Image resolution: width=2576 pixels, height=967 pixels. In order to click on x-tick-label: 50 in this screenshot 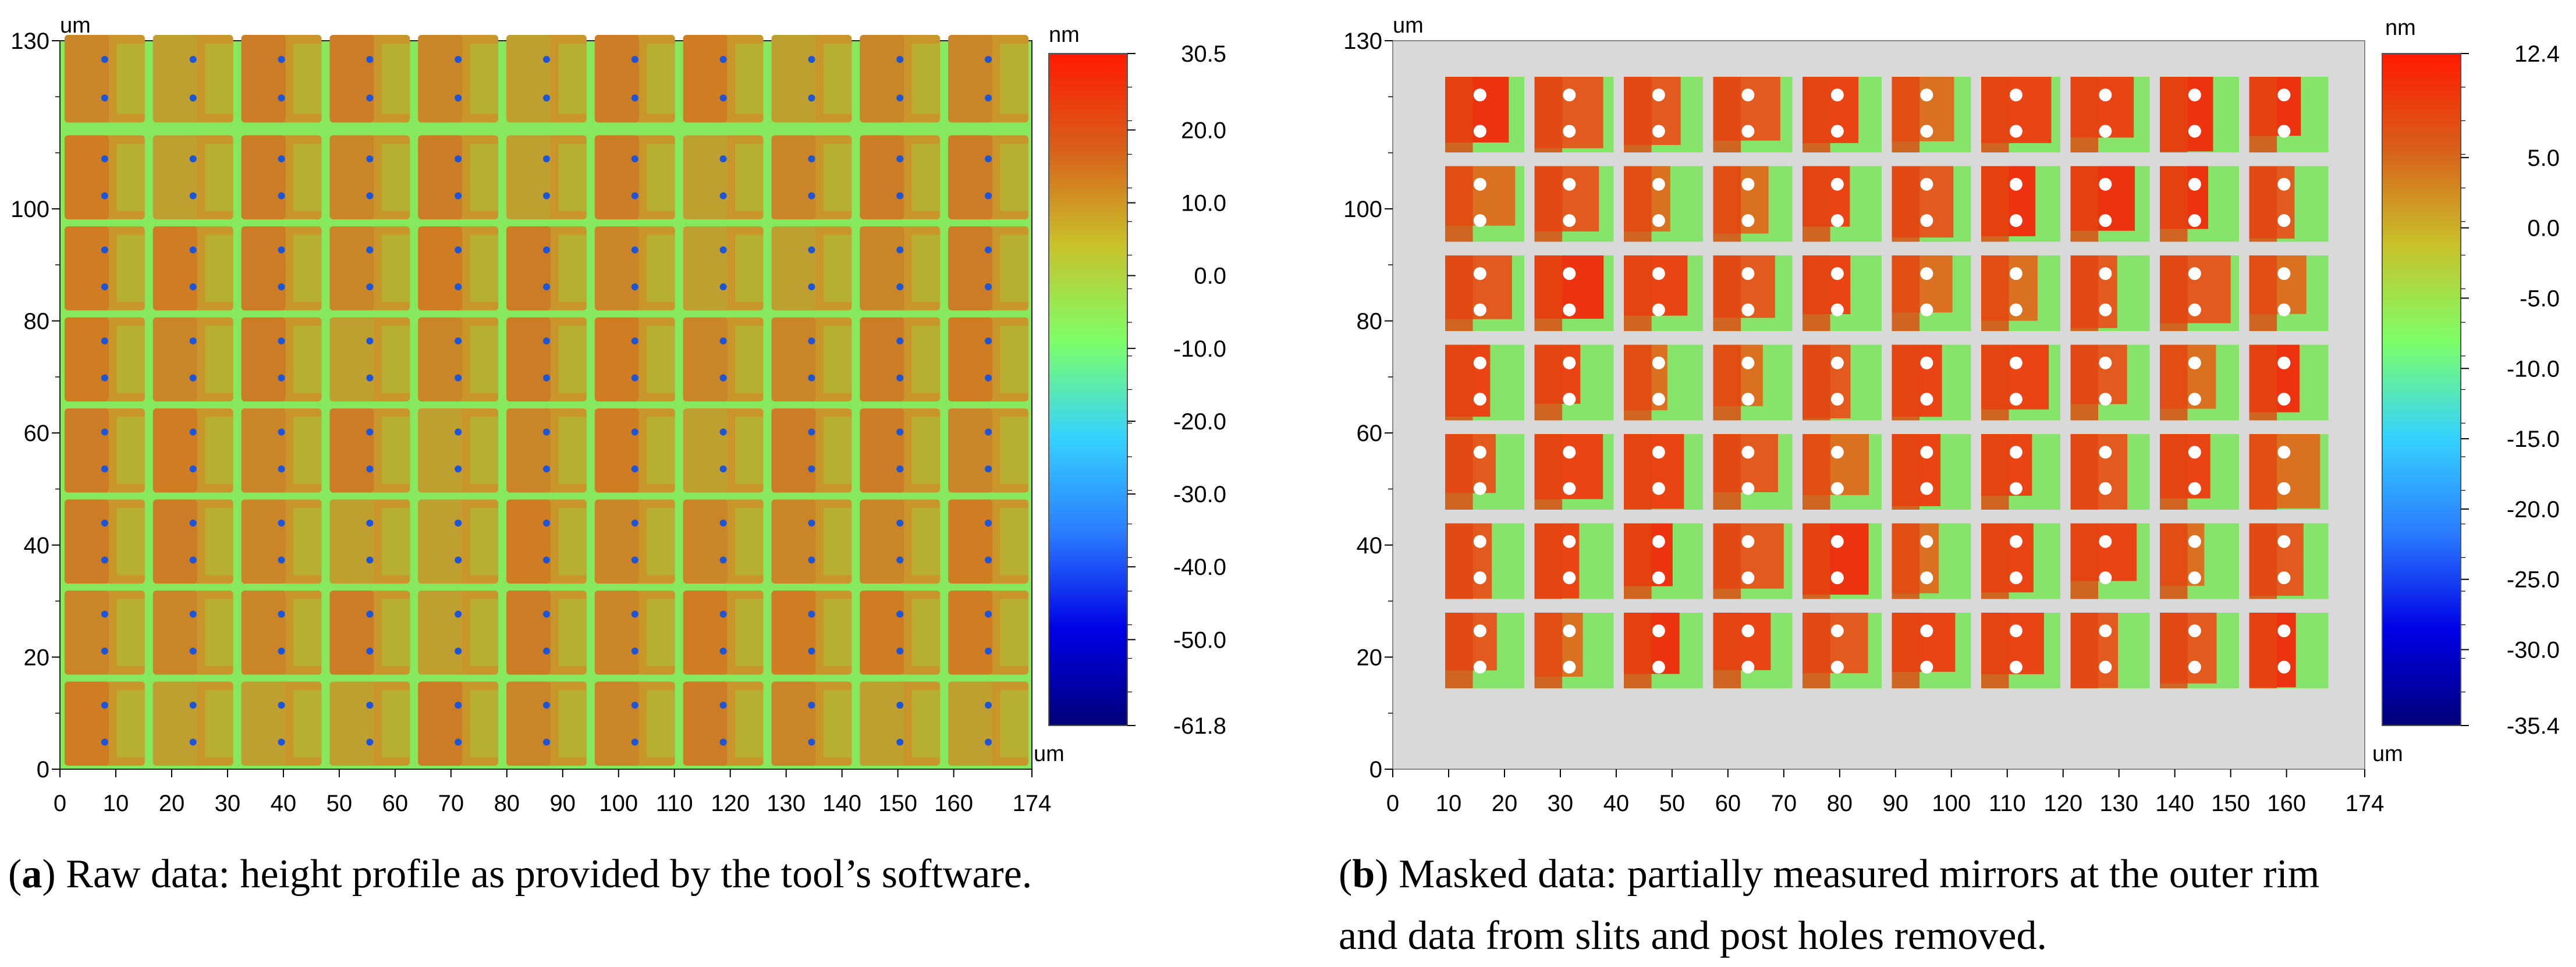, I will do `click(1673, 803)`.